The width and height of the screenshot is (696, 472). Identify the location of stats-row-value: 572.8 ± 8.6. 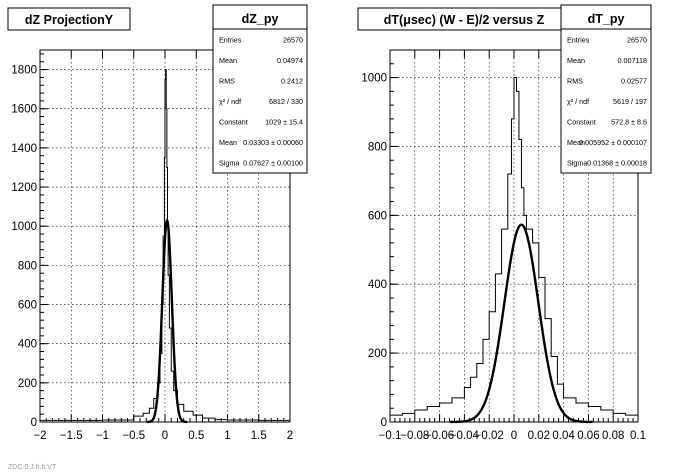
(629, 122).